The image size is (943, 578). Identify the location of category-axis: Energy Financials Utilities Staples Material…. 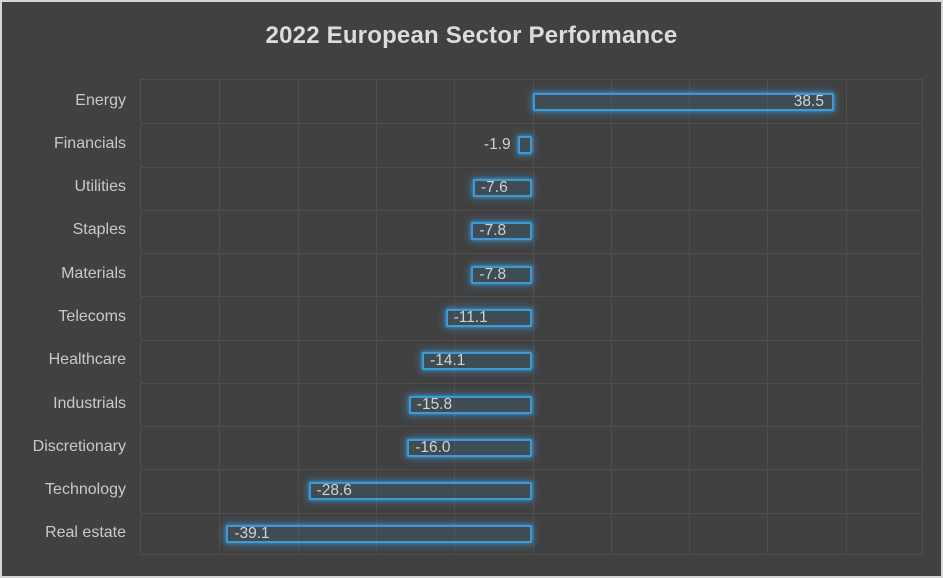
(64, 317).